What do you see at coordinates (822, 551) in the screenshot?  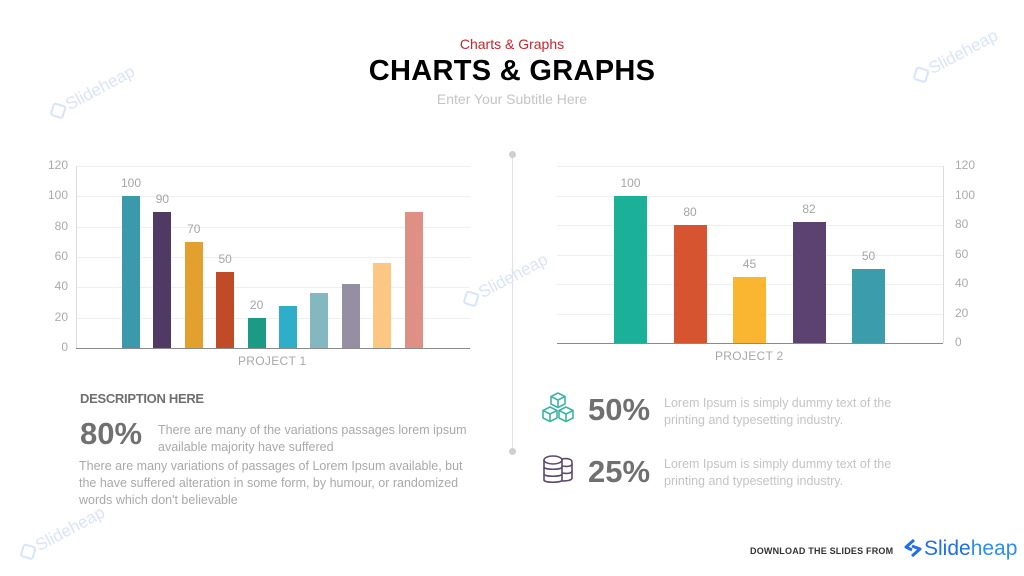 I see `footer-download-text: DOWNLOAD THE SLIDES FROM` at bounding box center [822, 551].